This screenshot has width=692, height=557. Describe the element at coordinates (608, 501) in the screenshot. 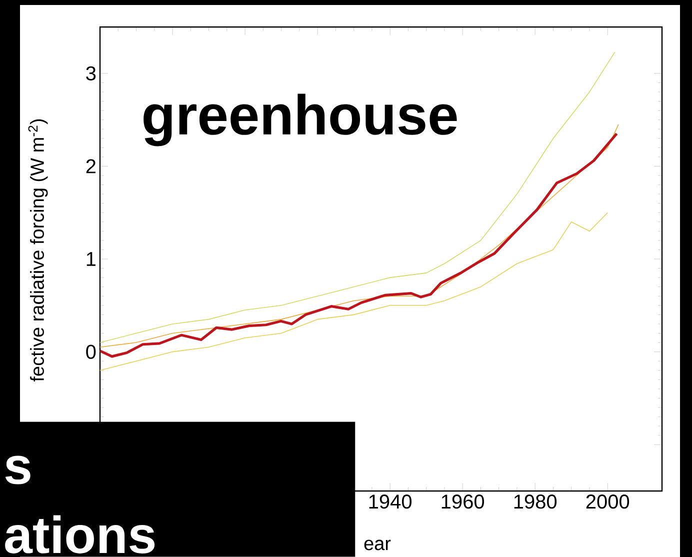

I see `x-tick-label: 2000` at that location.